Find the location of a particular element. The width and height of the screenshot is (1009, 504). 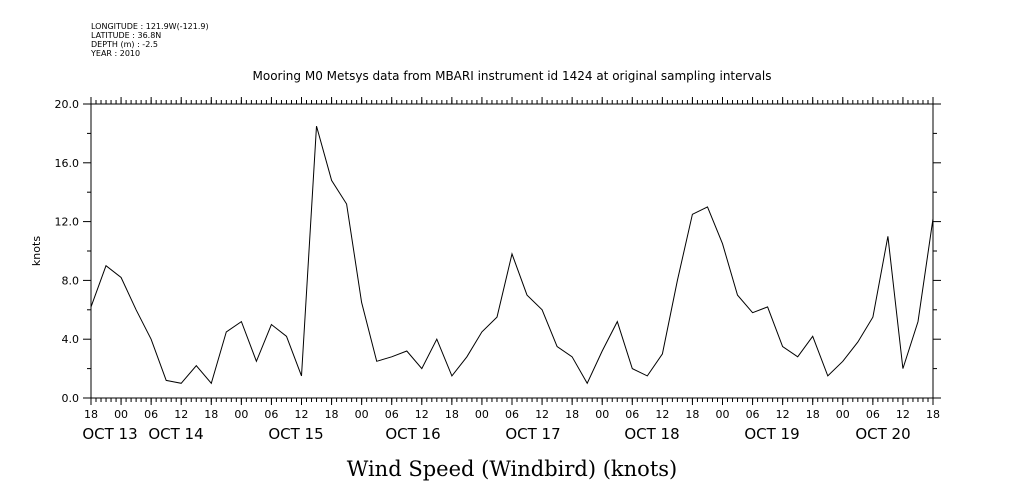

y-axis-label: knots is located at coordinates (36, 251).